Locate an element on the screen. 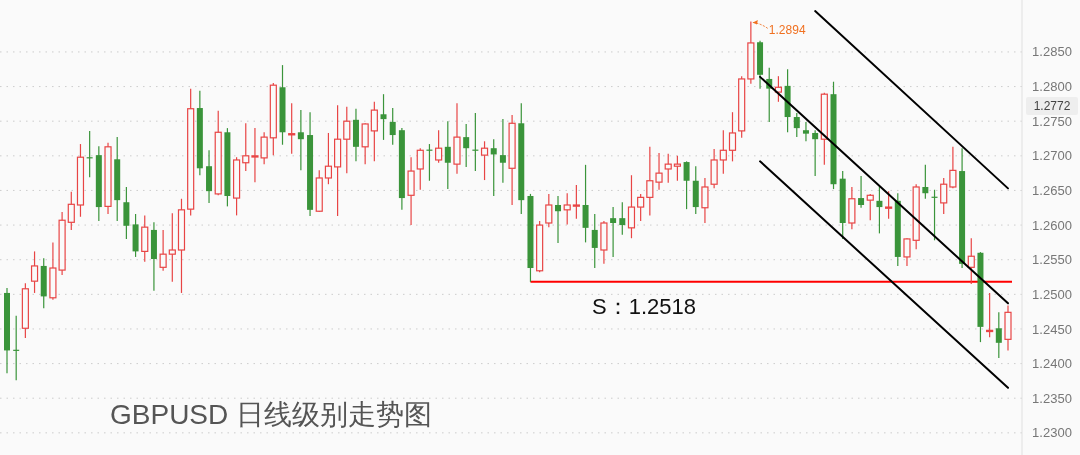 The height and width of the screenshot is (455, 1080). y-tick-label: 1.2550 is located at coordinates (1052, 260).